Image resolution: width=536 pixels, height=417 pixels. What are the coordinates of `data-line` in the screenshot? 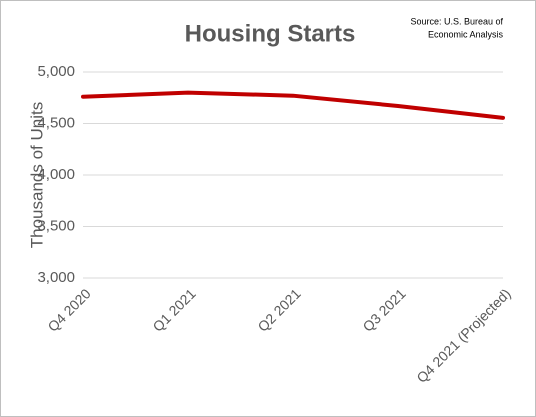 It's located at (293, 105).